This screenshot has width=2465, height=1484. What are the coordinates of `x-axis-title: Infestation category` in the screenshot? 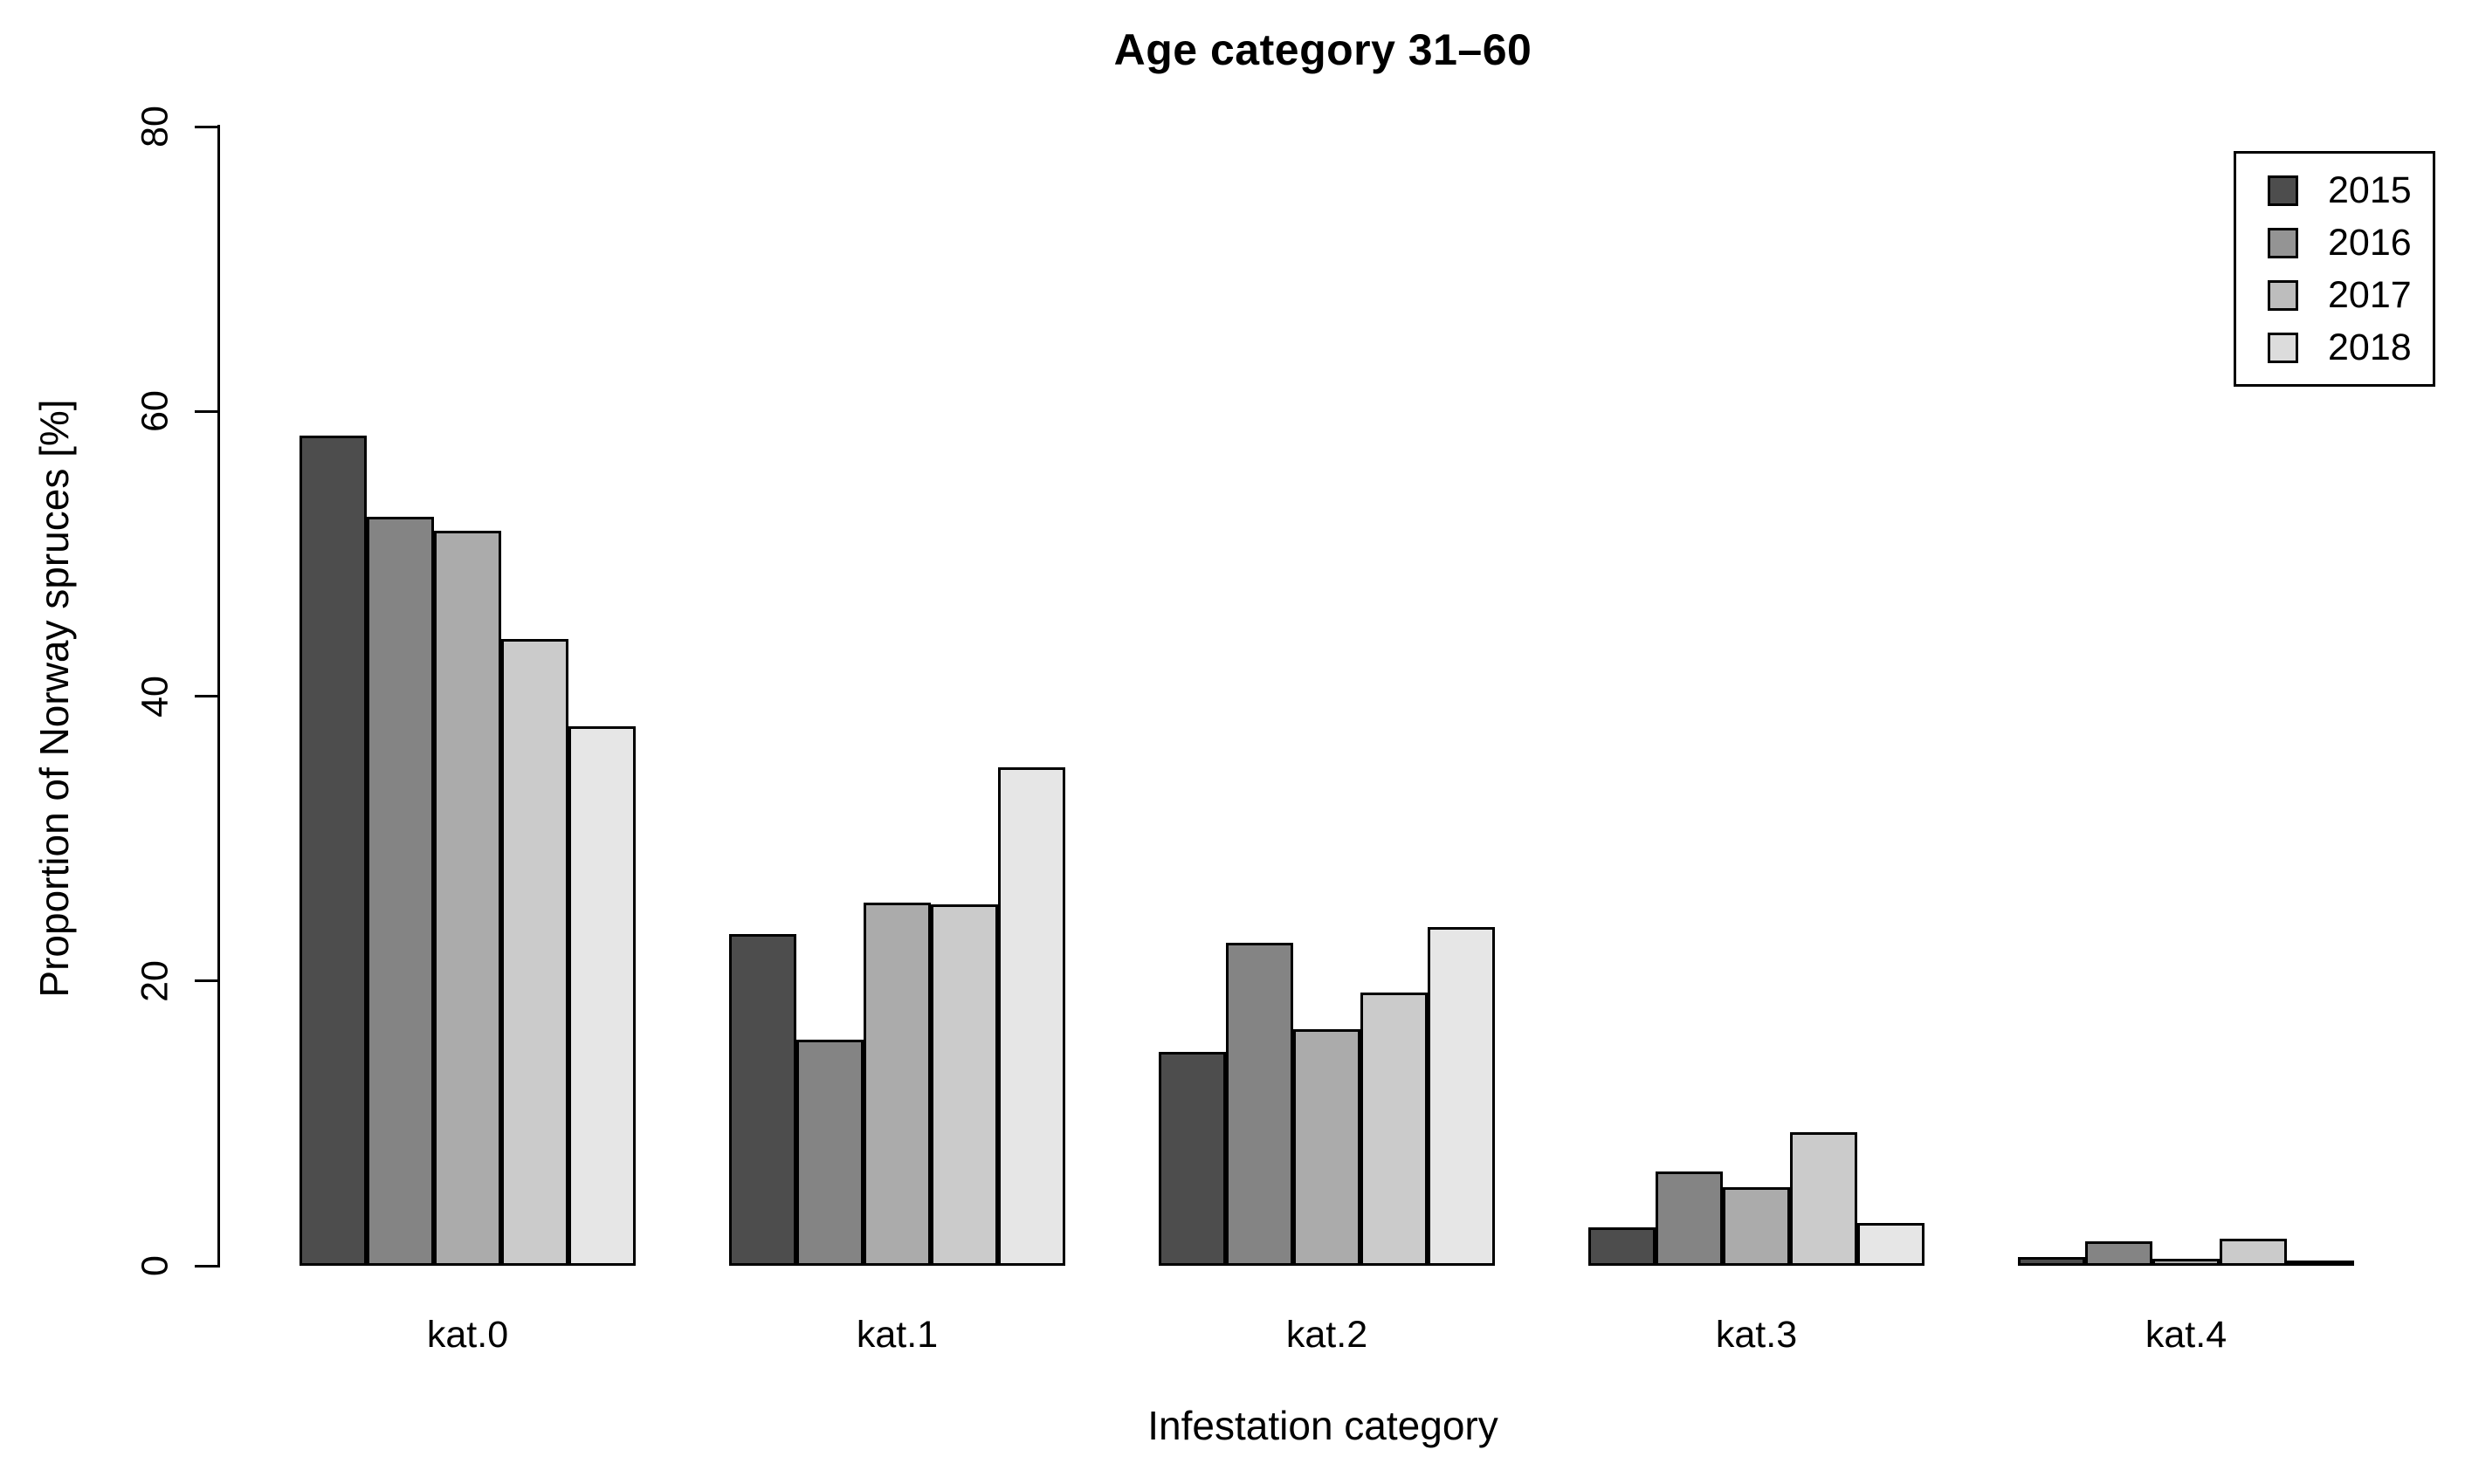 It's located at (1322, 1425).